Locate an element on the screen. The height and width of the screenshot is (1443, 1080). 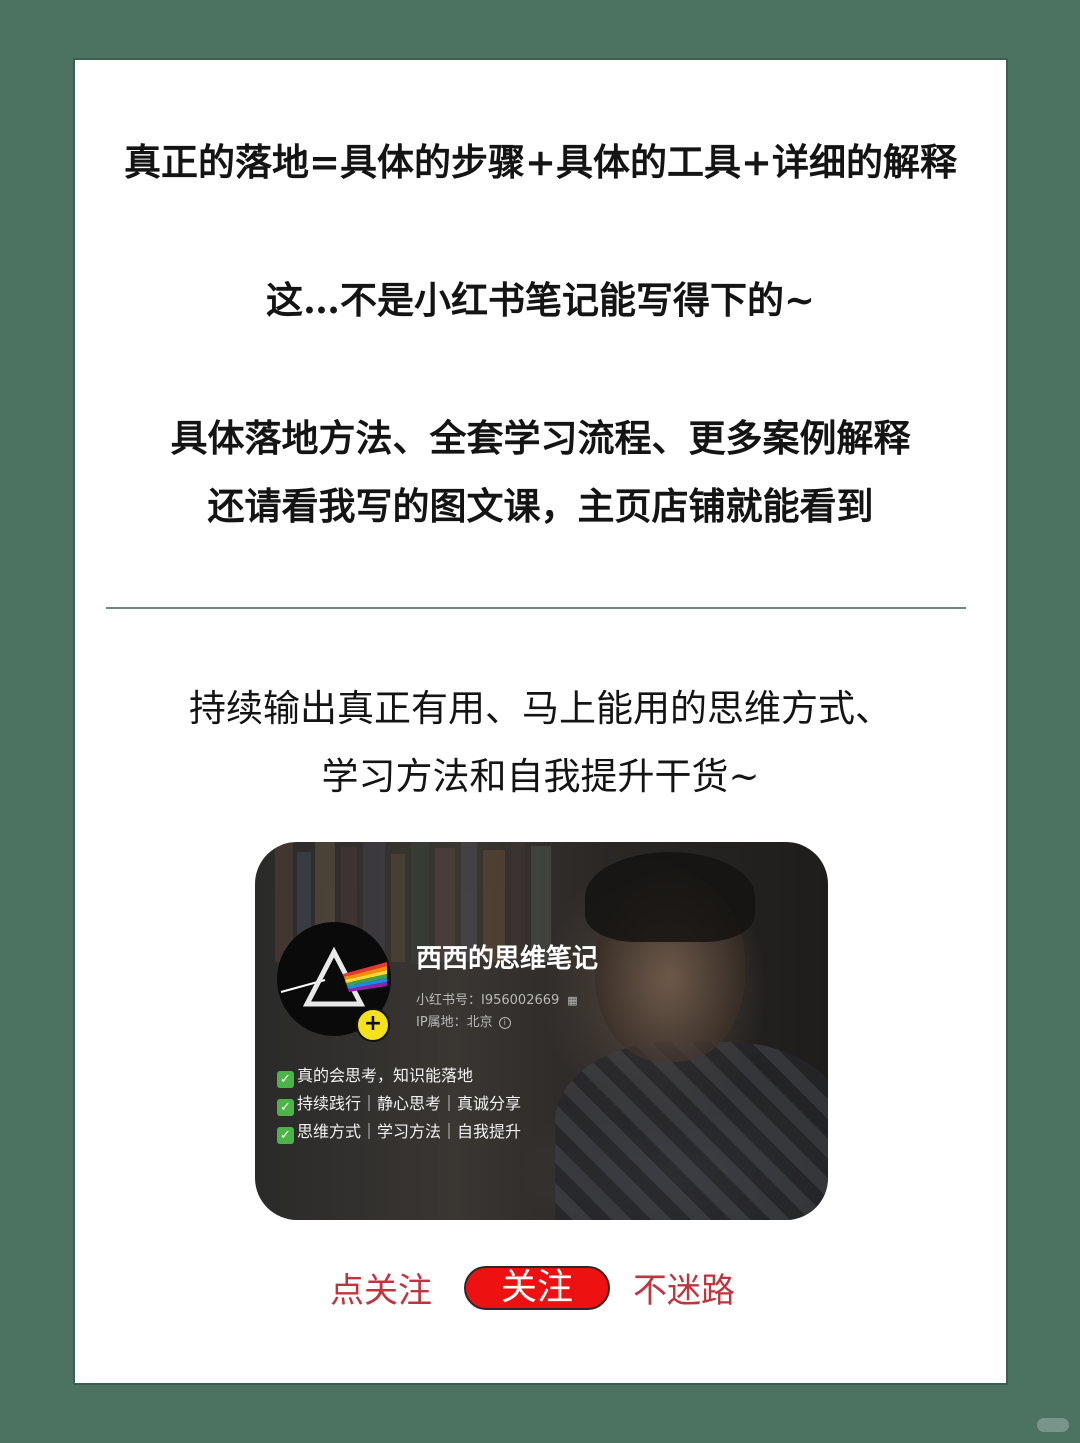
profile-ip-row: IP属地：北京 i is located at coordinates (463, 1020).